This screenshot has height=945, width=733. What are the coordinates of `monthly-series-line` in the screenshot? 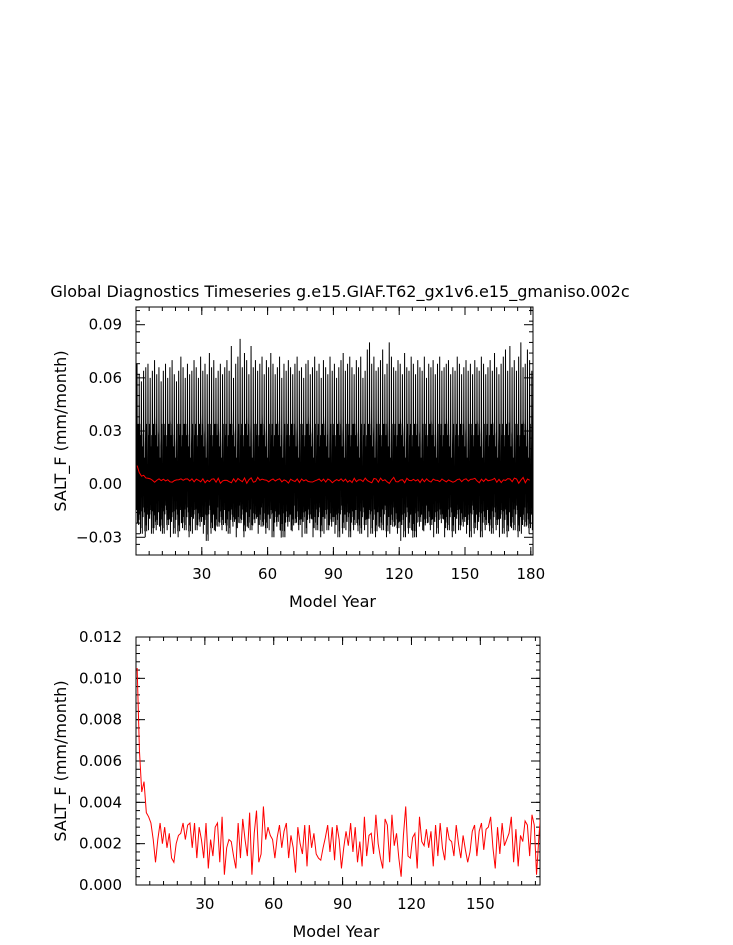 It's located at (334, 439).